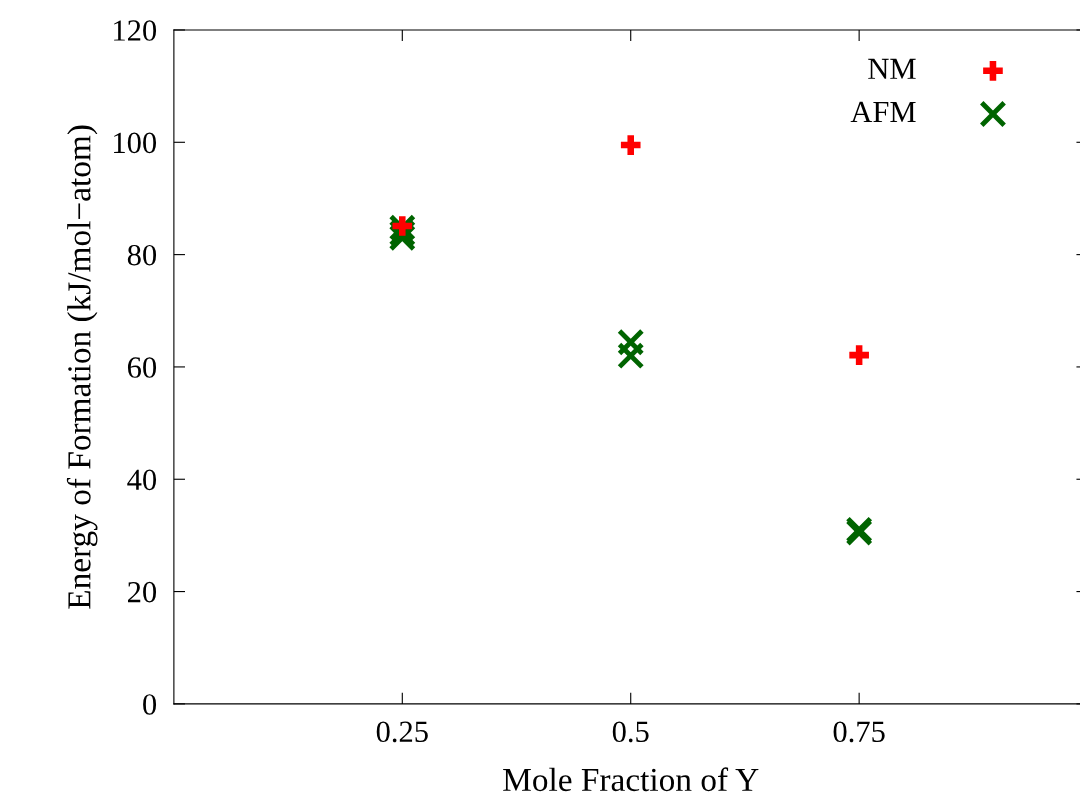 Image resolution: width=1080 pixels, height=810 pixels. I want to click on legend-label: AFM, so click(883, 112).